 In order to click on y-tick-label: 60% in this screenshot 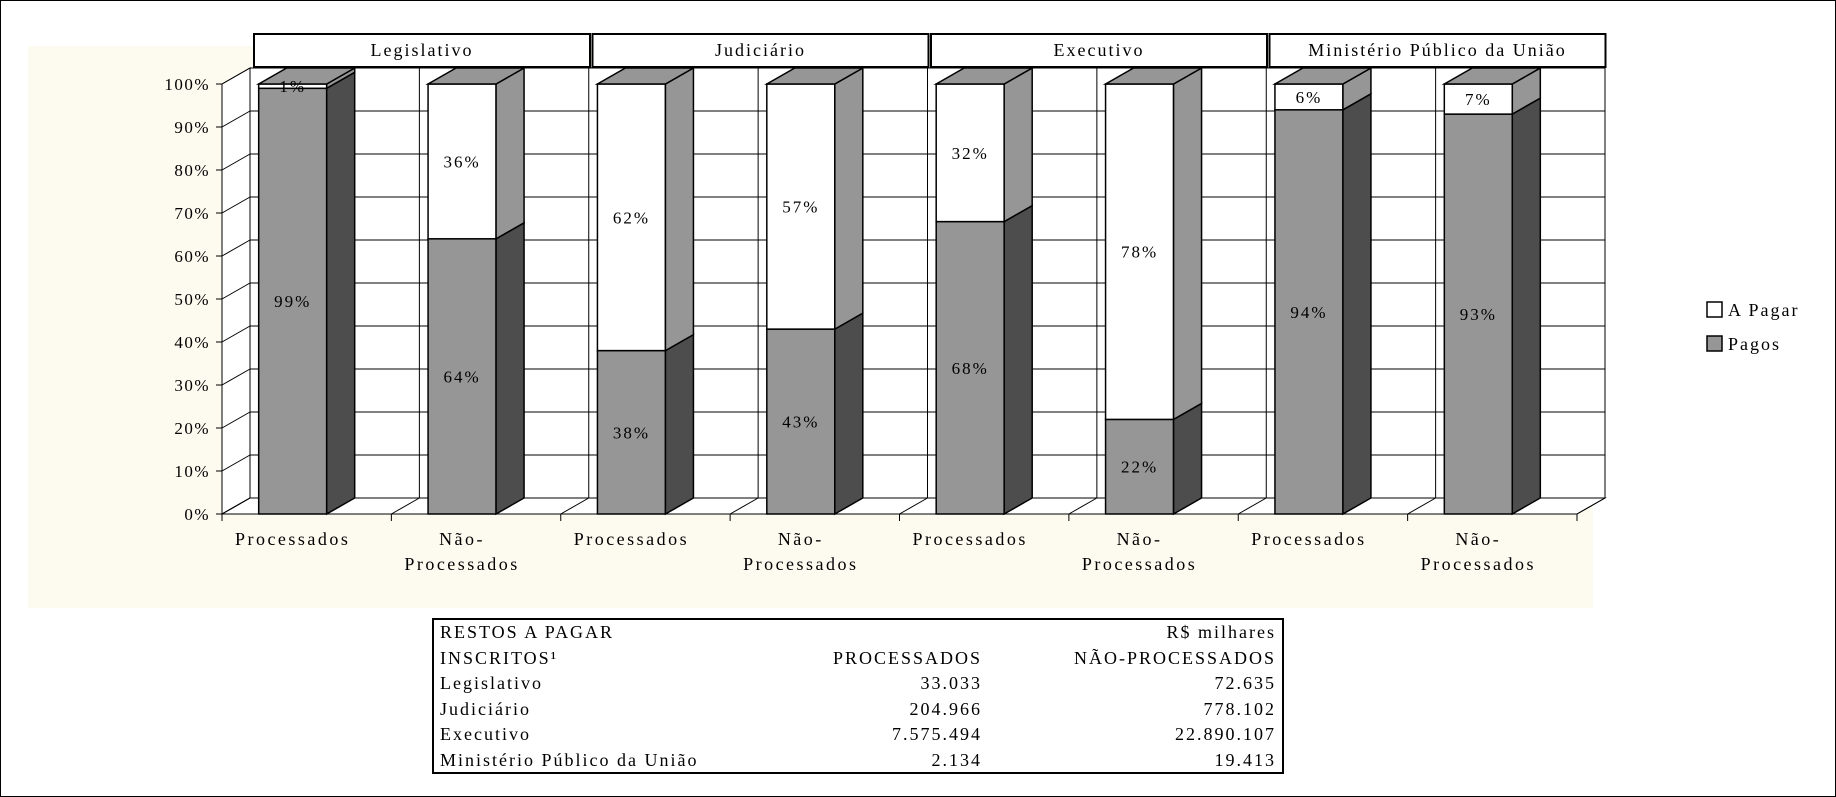, I will do `click(192, 256)`.